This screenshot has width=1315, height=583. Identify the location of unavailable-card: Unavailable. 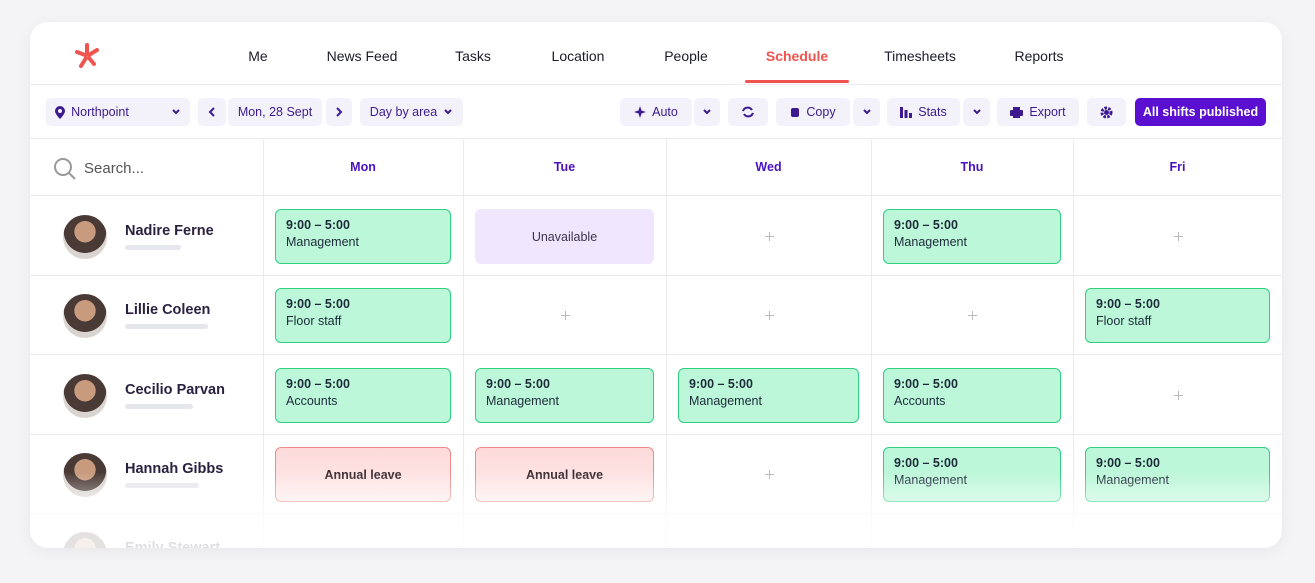
(564, 236).